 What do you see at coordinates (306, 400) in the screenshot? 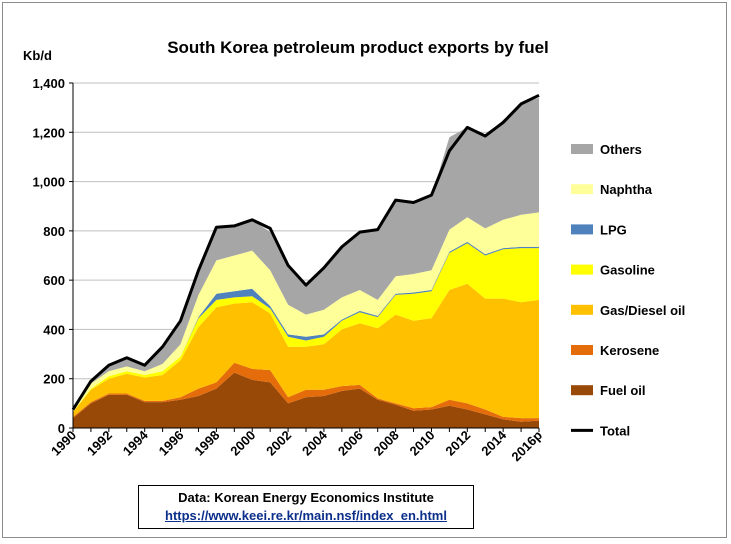
I see `area-fuel-oil` at bounding box center [306, 400].